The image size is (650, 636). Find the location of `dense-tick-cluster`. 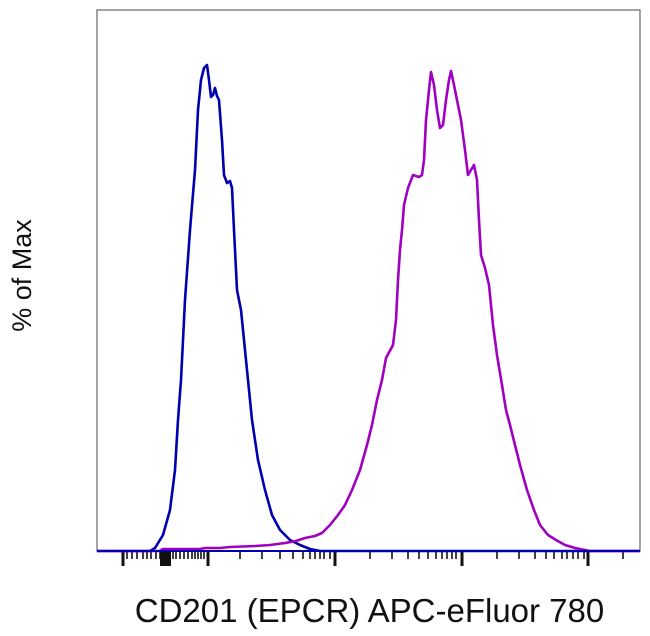

dense-tick-cluster is located at coordinates (165, 559).